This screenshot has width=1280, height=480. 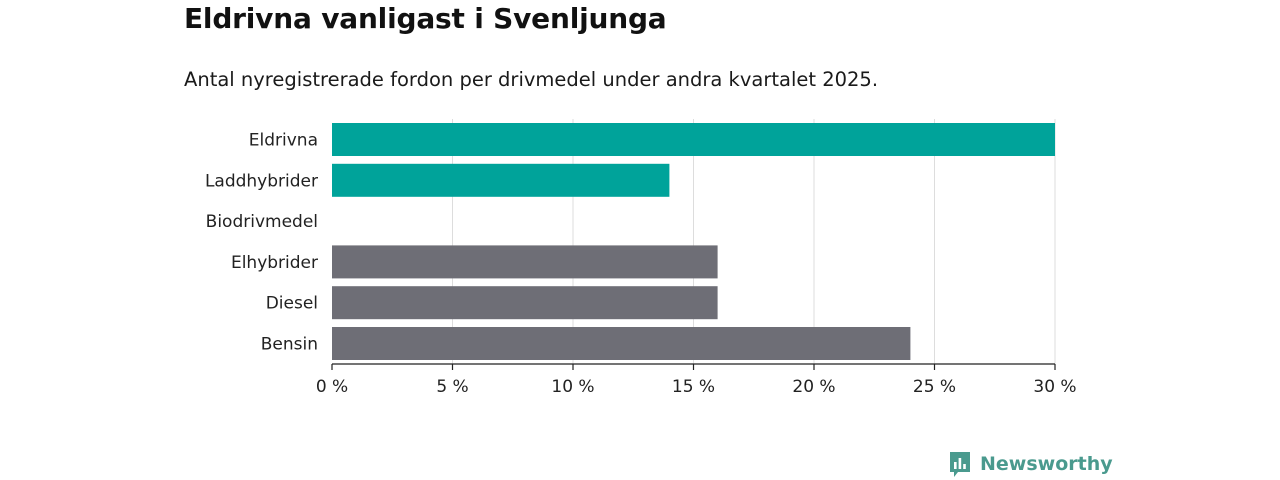 What do you see at coordinates (289, 345) in the screenshot?
I see `category-label: Bensin` at bounding box center [289, 345].